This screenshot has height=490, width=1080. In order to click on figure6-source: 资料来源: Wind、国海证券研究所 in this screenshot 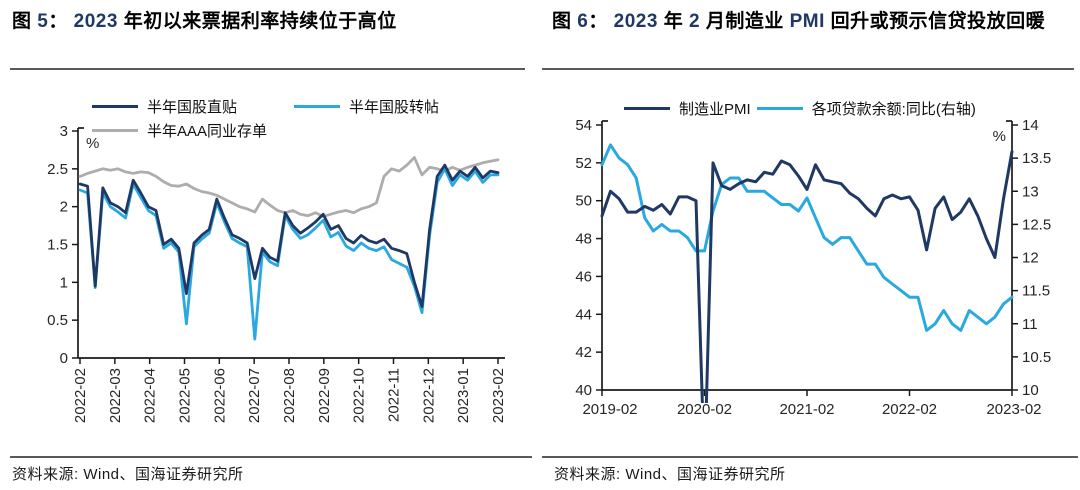, I will do `click(670, 474)`.